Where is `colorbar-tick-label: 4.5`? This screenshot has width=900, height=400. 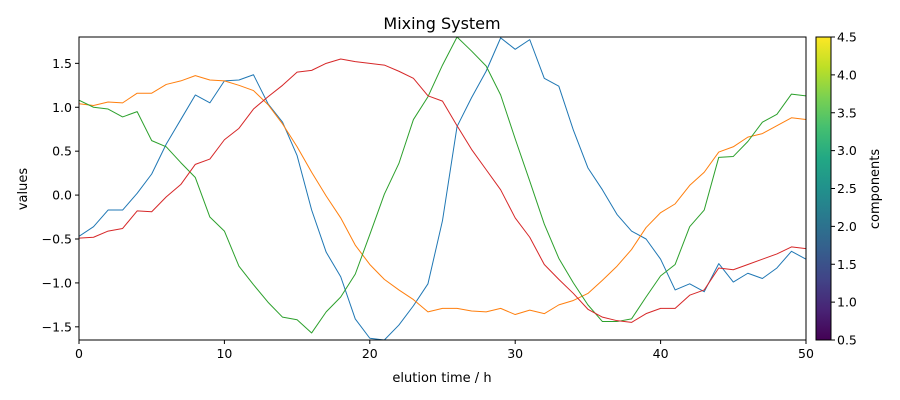 colorbar-tick-label: 4.5 is located at coordinates (847, 37).